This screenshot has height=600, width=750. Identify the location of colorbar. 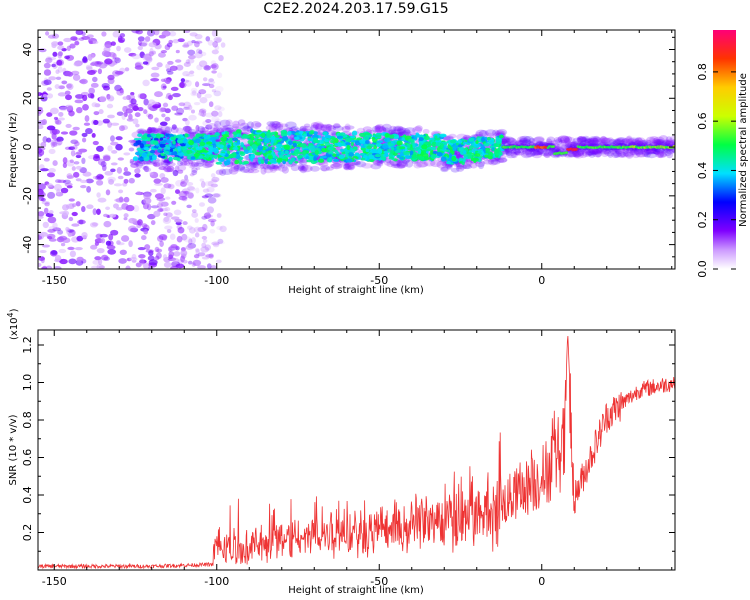
(724, 149).